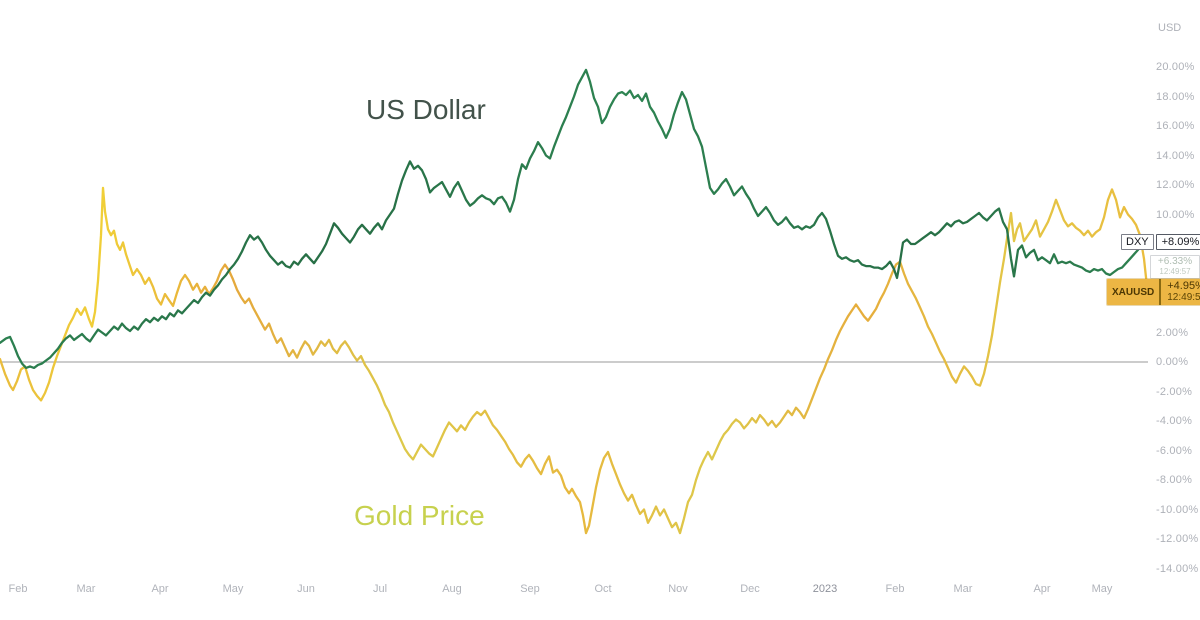 The width and height of the screenshot is (1200, 620). Describe the element at coordinates (1137, 242) in the screenshot. I see `dxy-symbol-tag: DXY` at that location.